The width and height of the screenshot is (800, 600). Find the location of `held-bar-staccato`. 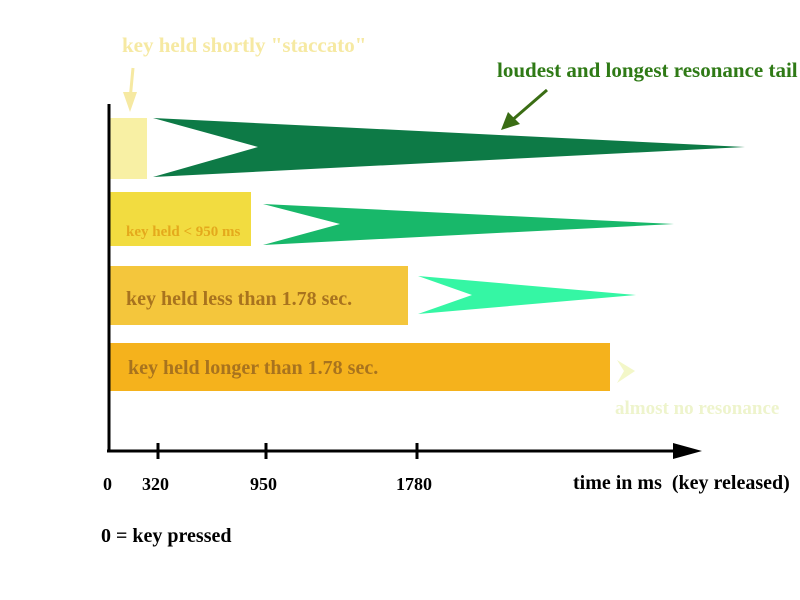

held-bar-staccato is located at coordinates (128, 148).